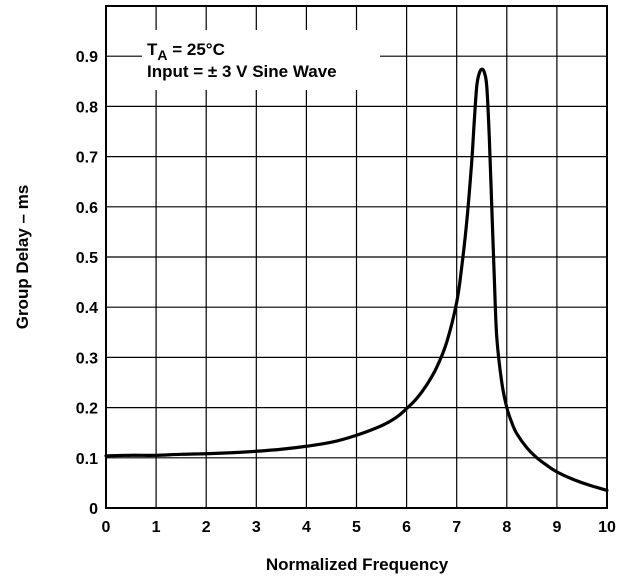 This screenshot has width=621, height=578. I want to click on x-tick-label: 6, so click(406, 527).